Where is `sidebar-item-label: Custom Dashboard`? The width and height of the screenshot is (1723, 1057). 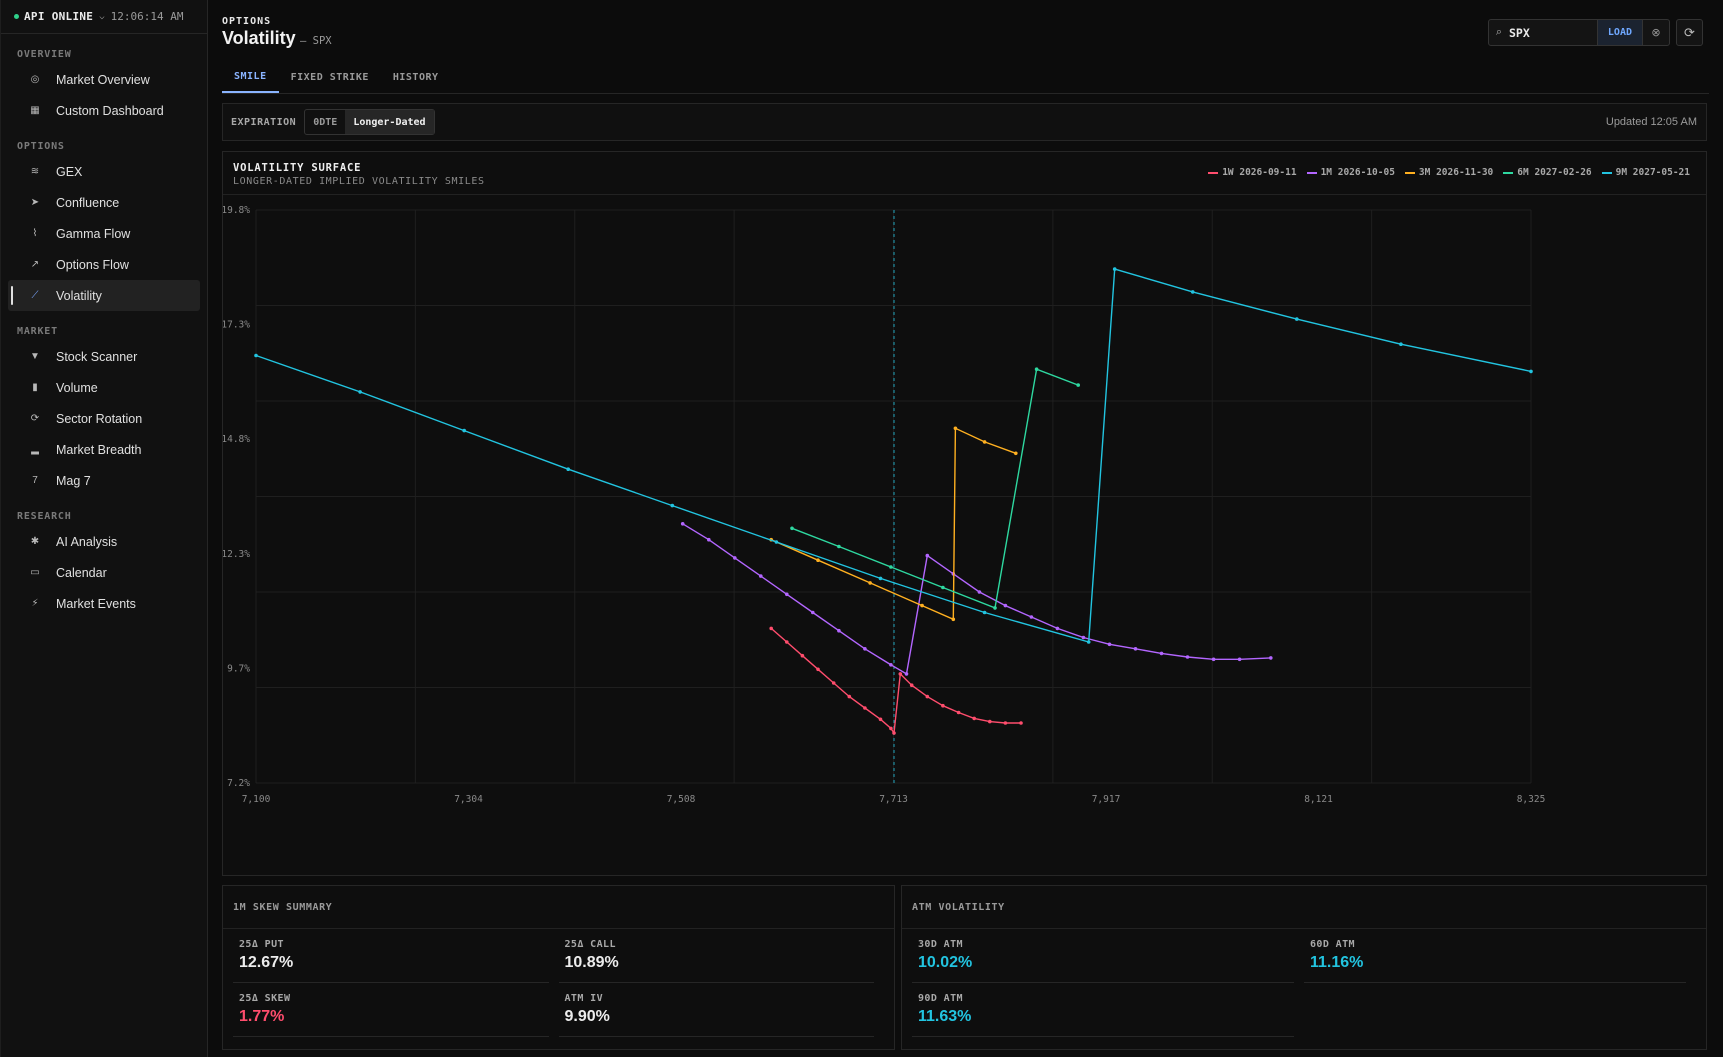 sidebar-item-label: Custom Dashboard is located at coordinates (110, 110).